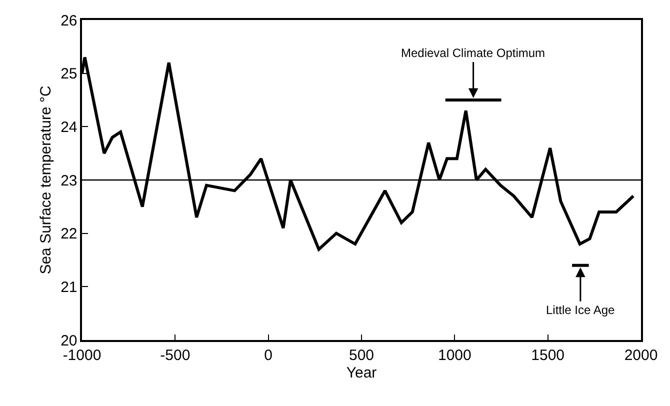  Describe the element at coordinates (175, 355) in the screenshot. I see `x-tick-label: -500` at that location.